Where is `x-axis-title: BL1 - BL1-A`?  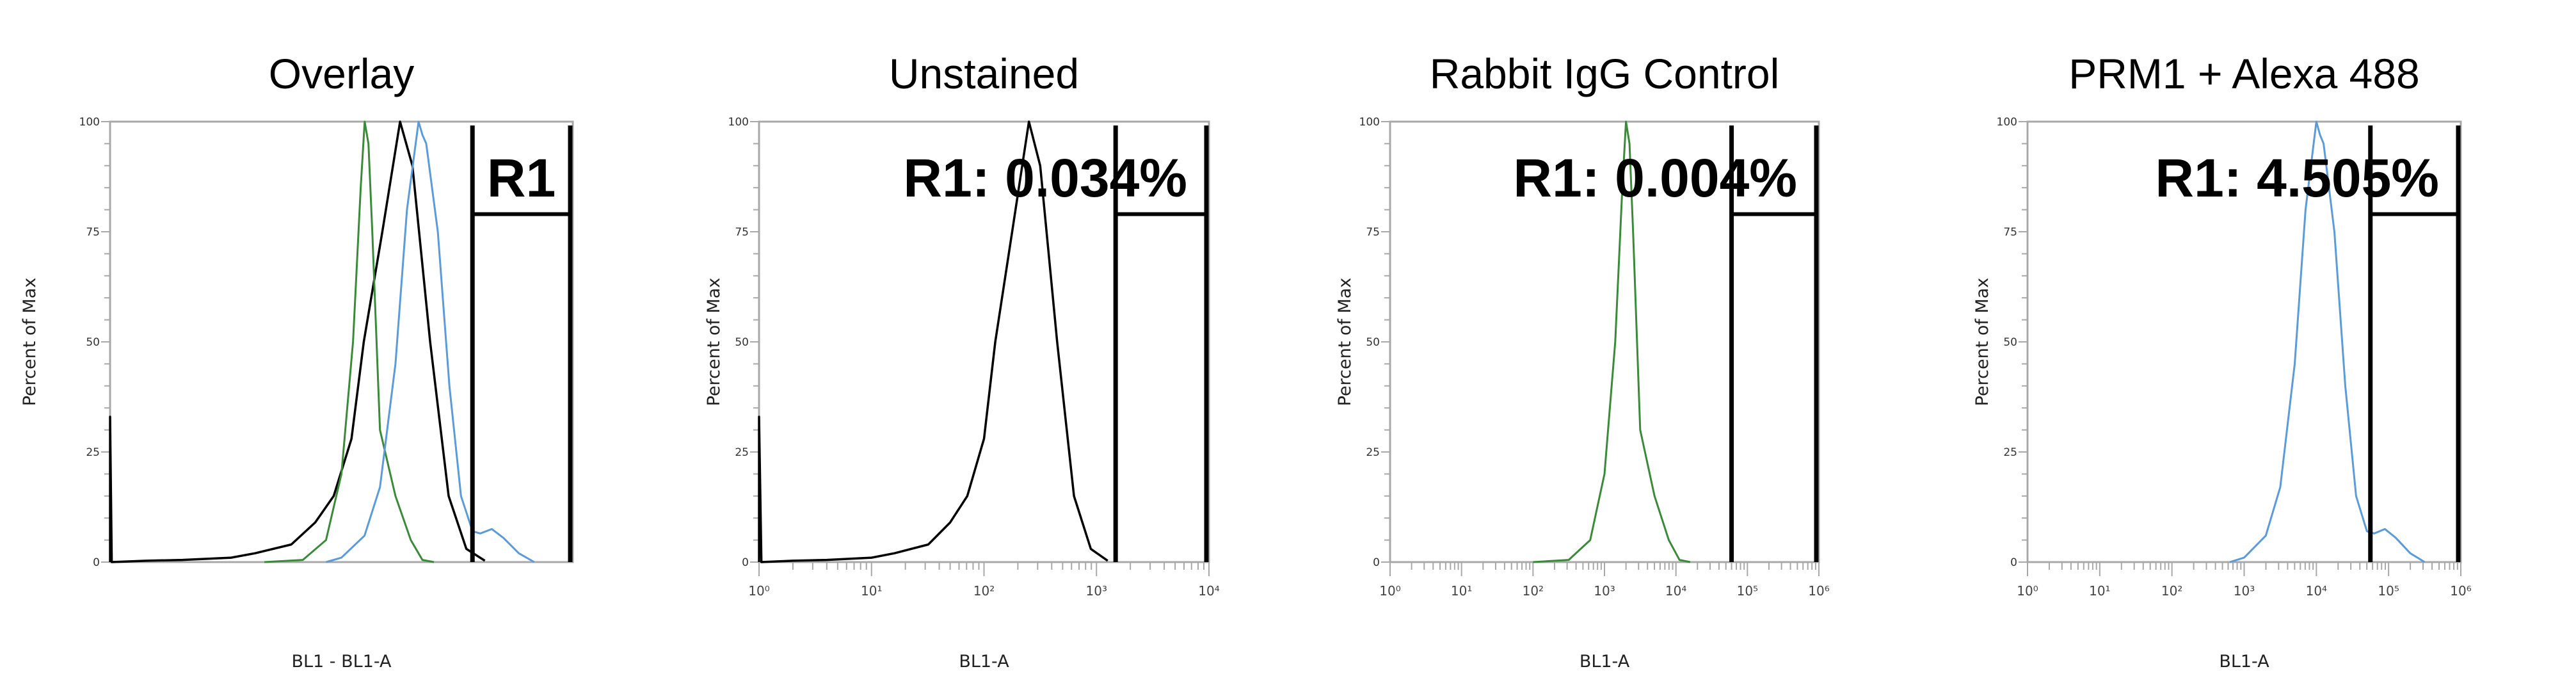 x-axis-title: BL1 - BL1-A is located at coordinates (341, 662).